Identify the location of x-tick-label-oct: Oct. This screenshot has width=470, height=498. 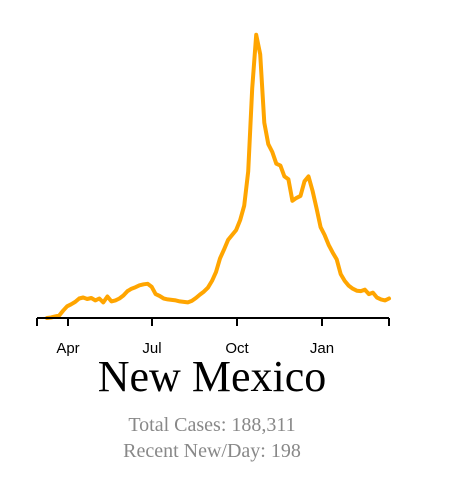
(237, 348).